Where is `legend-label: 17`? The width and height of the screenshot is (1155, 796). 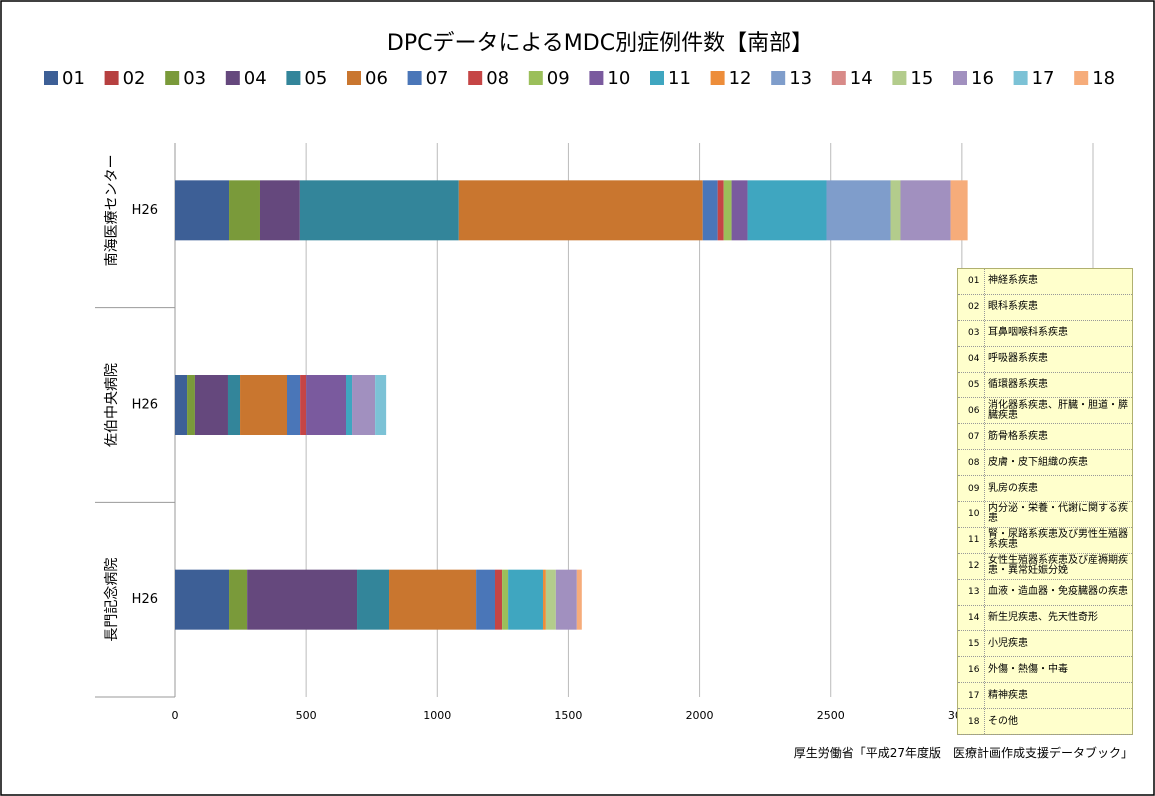
legend-label: 17 is located at coordinates (1043, 78).